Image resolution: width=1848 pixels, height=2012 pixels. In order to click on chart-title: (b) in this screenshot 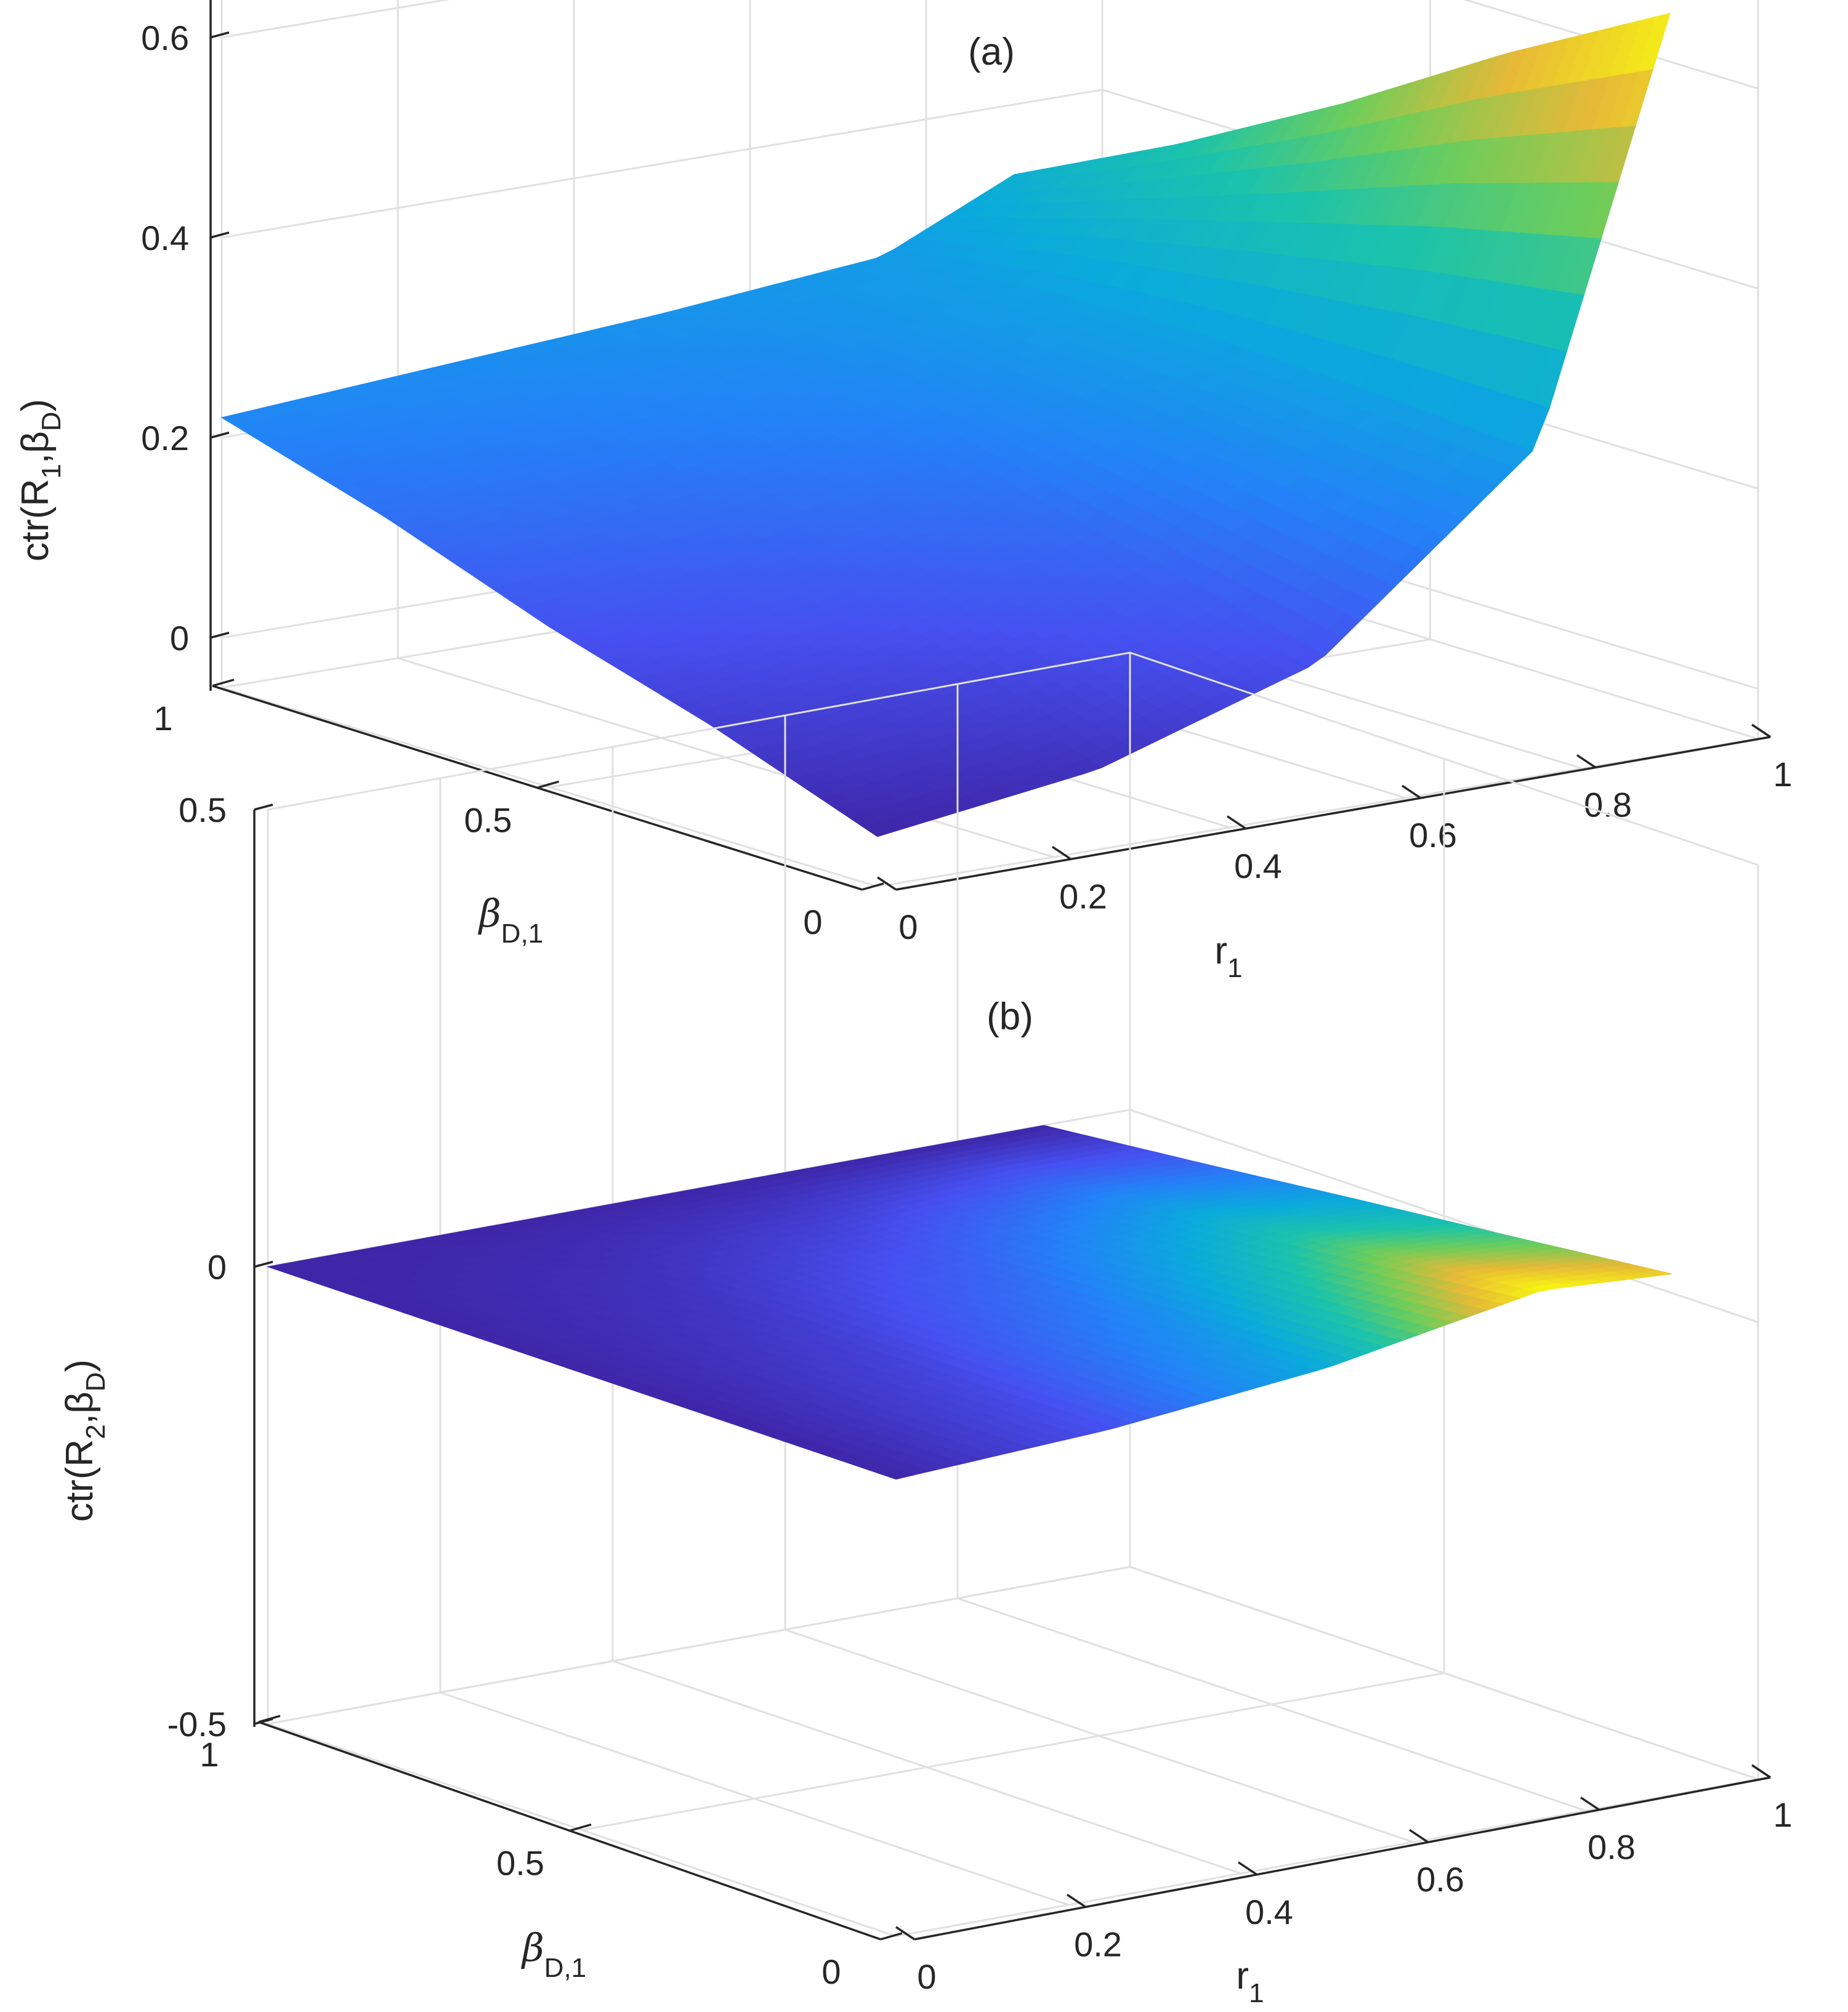, I will do `click(1010, 1017)`.